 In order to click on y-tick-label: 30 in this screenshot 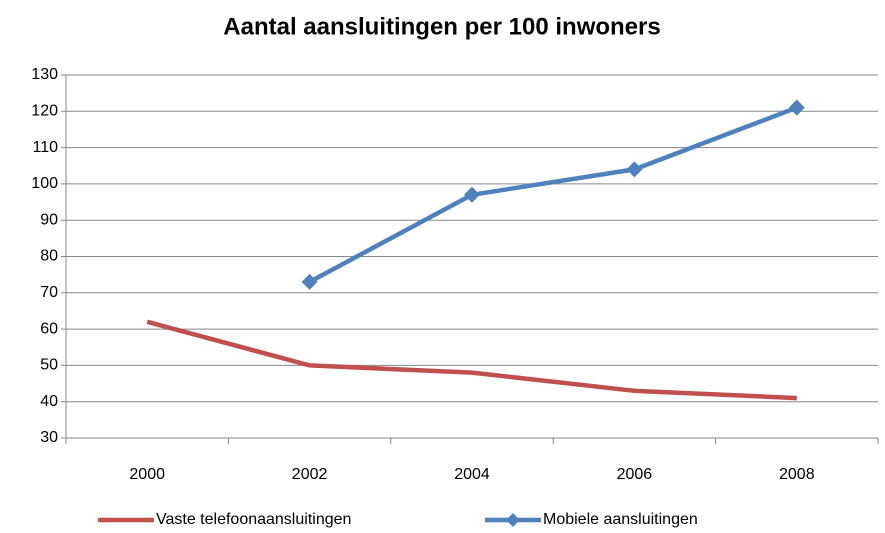, I will do `click(49, 437)`.